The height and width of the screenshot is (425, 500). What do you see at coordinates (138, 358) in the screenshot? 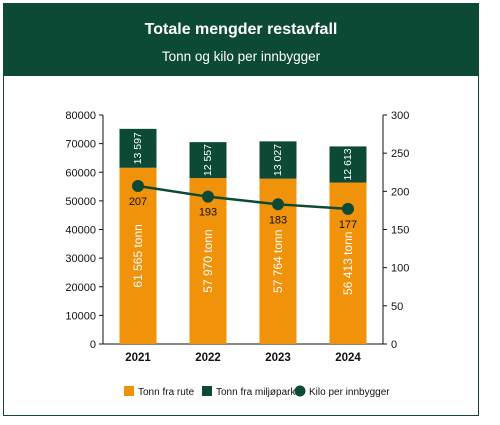
I see `x-tick-label: 2021` at bounding box center [138, 358].